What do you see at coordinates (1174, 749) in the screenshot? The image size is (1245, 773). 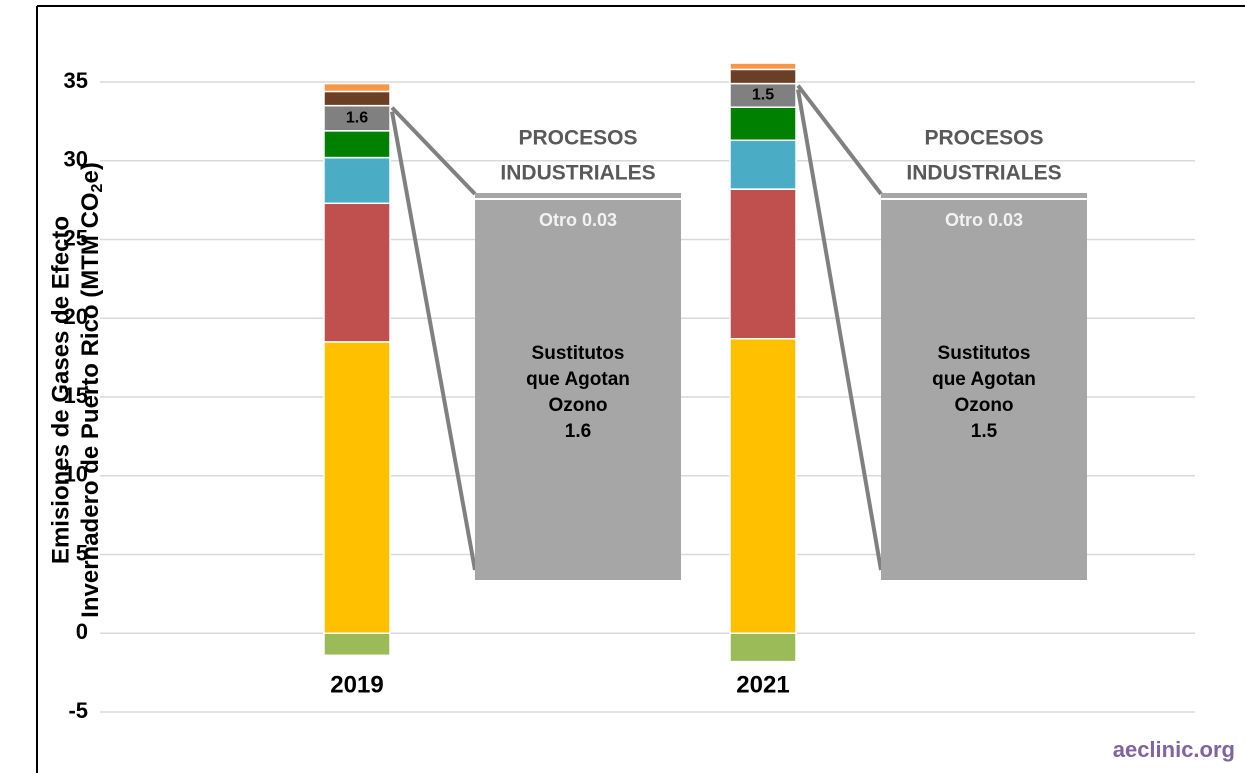 I see `source: aeclinic.org` at bounding box center [1174, 749].